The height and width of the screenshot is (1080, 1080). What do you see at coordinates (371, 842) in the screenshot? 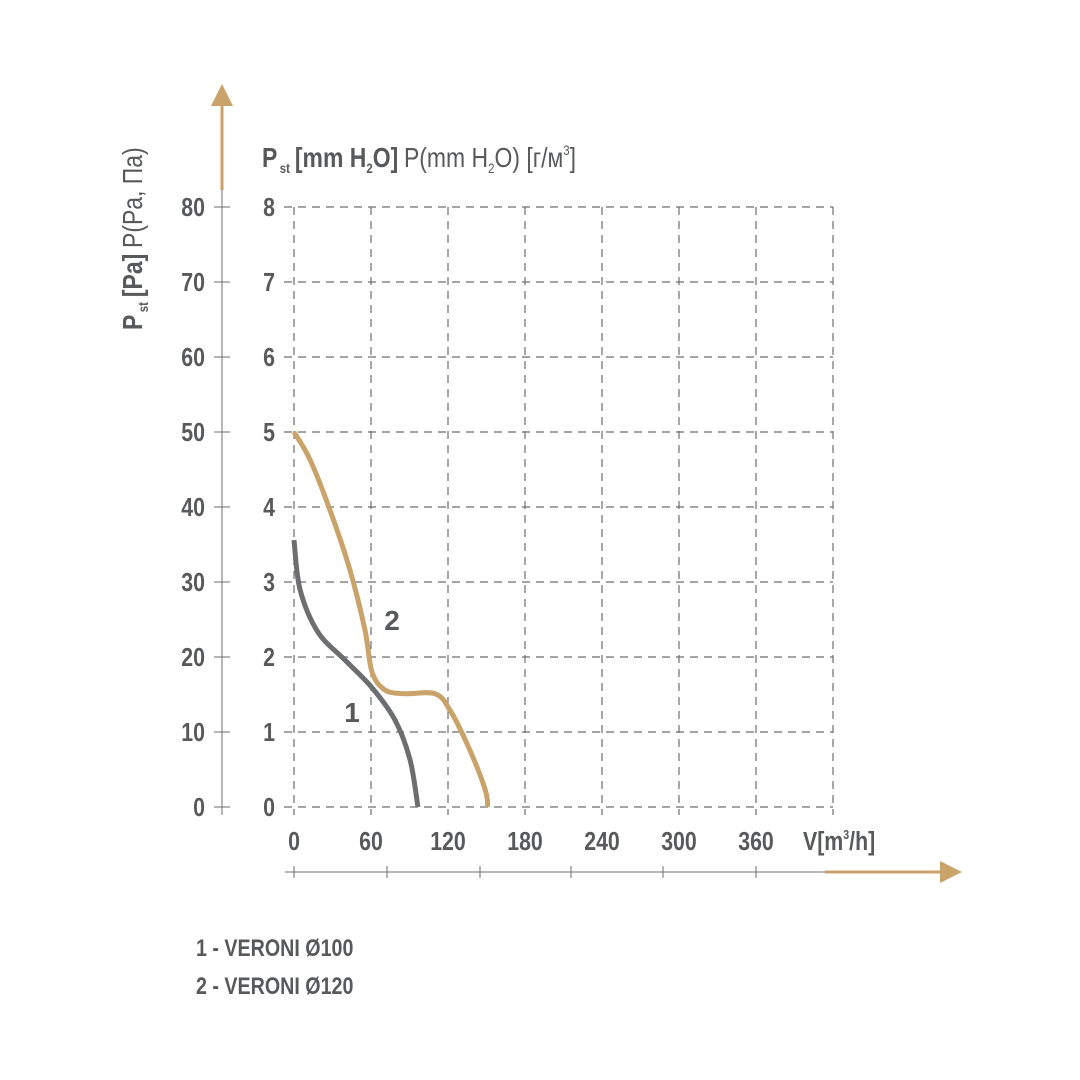
I see `x-tick-label: 60` at bounding box center [371, 842].